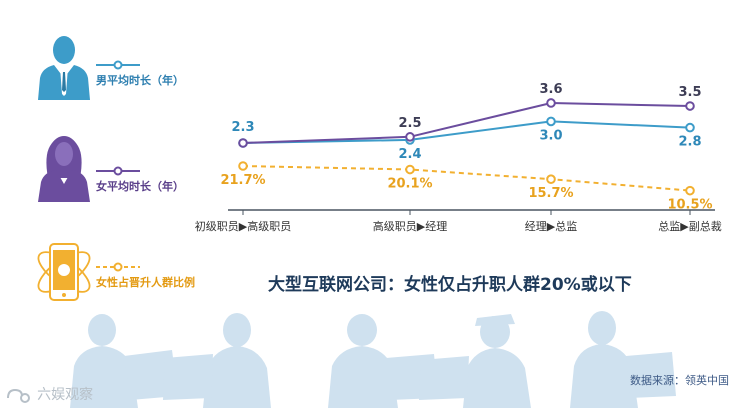 The width and height of the screenshot is (753, 408). What do you see at coordinates (409, 154) in the screenshot?
I see `male-data-label: 2.4` at bounding box center [409, 154].